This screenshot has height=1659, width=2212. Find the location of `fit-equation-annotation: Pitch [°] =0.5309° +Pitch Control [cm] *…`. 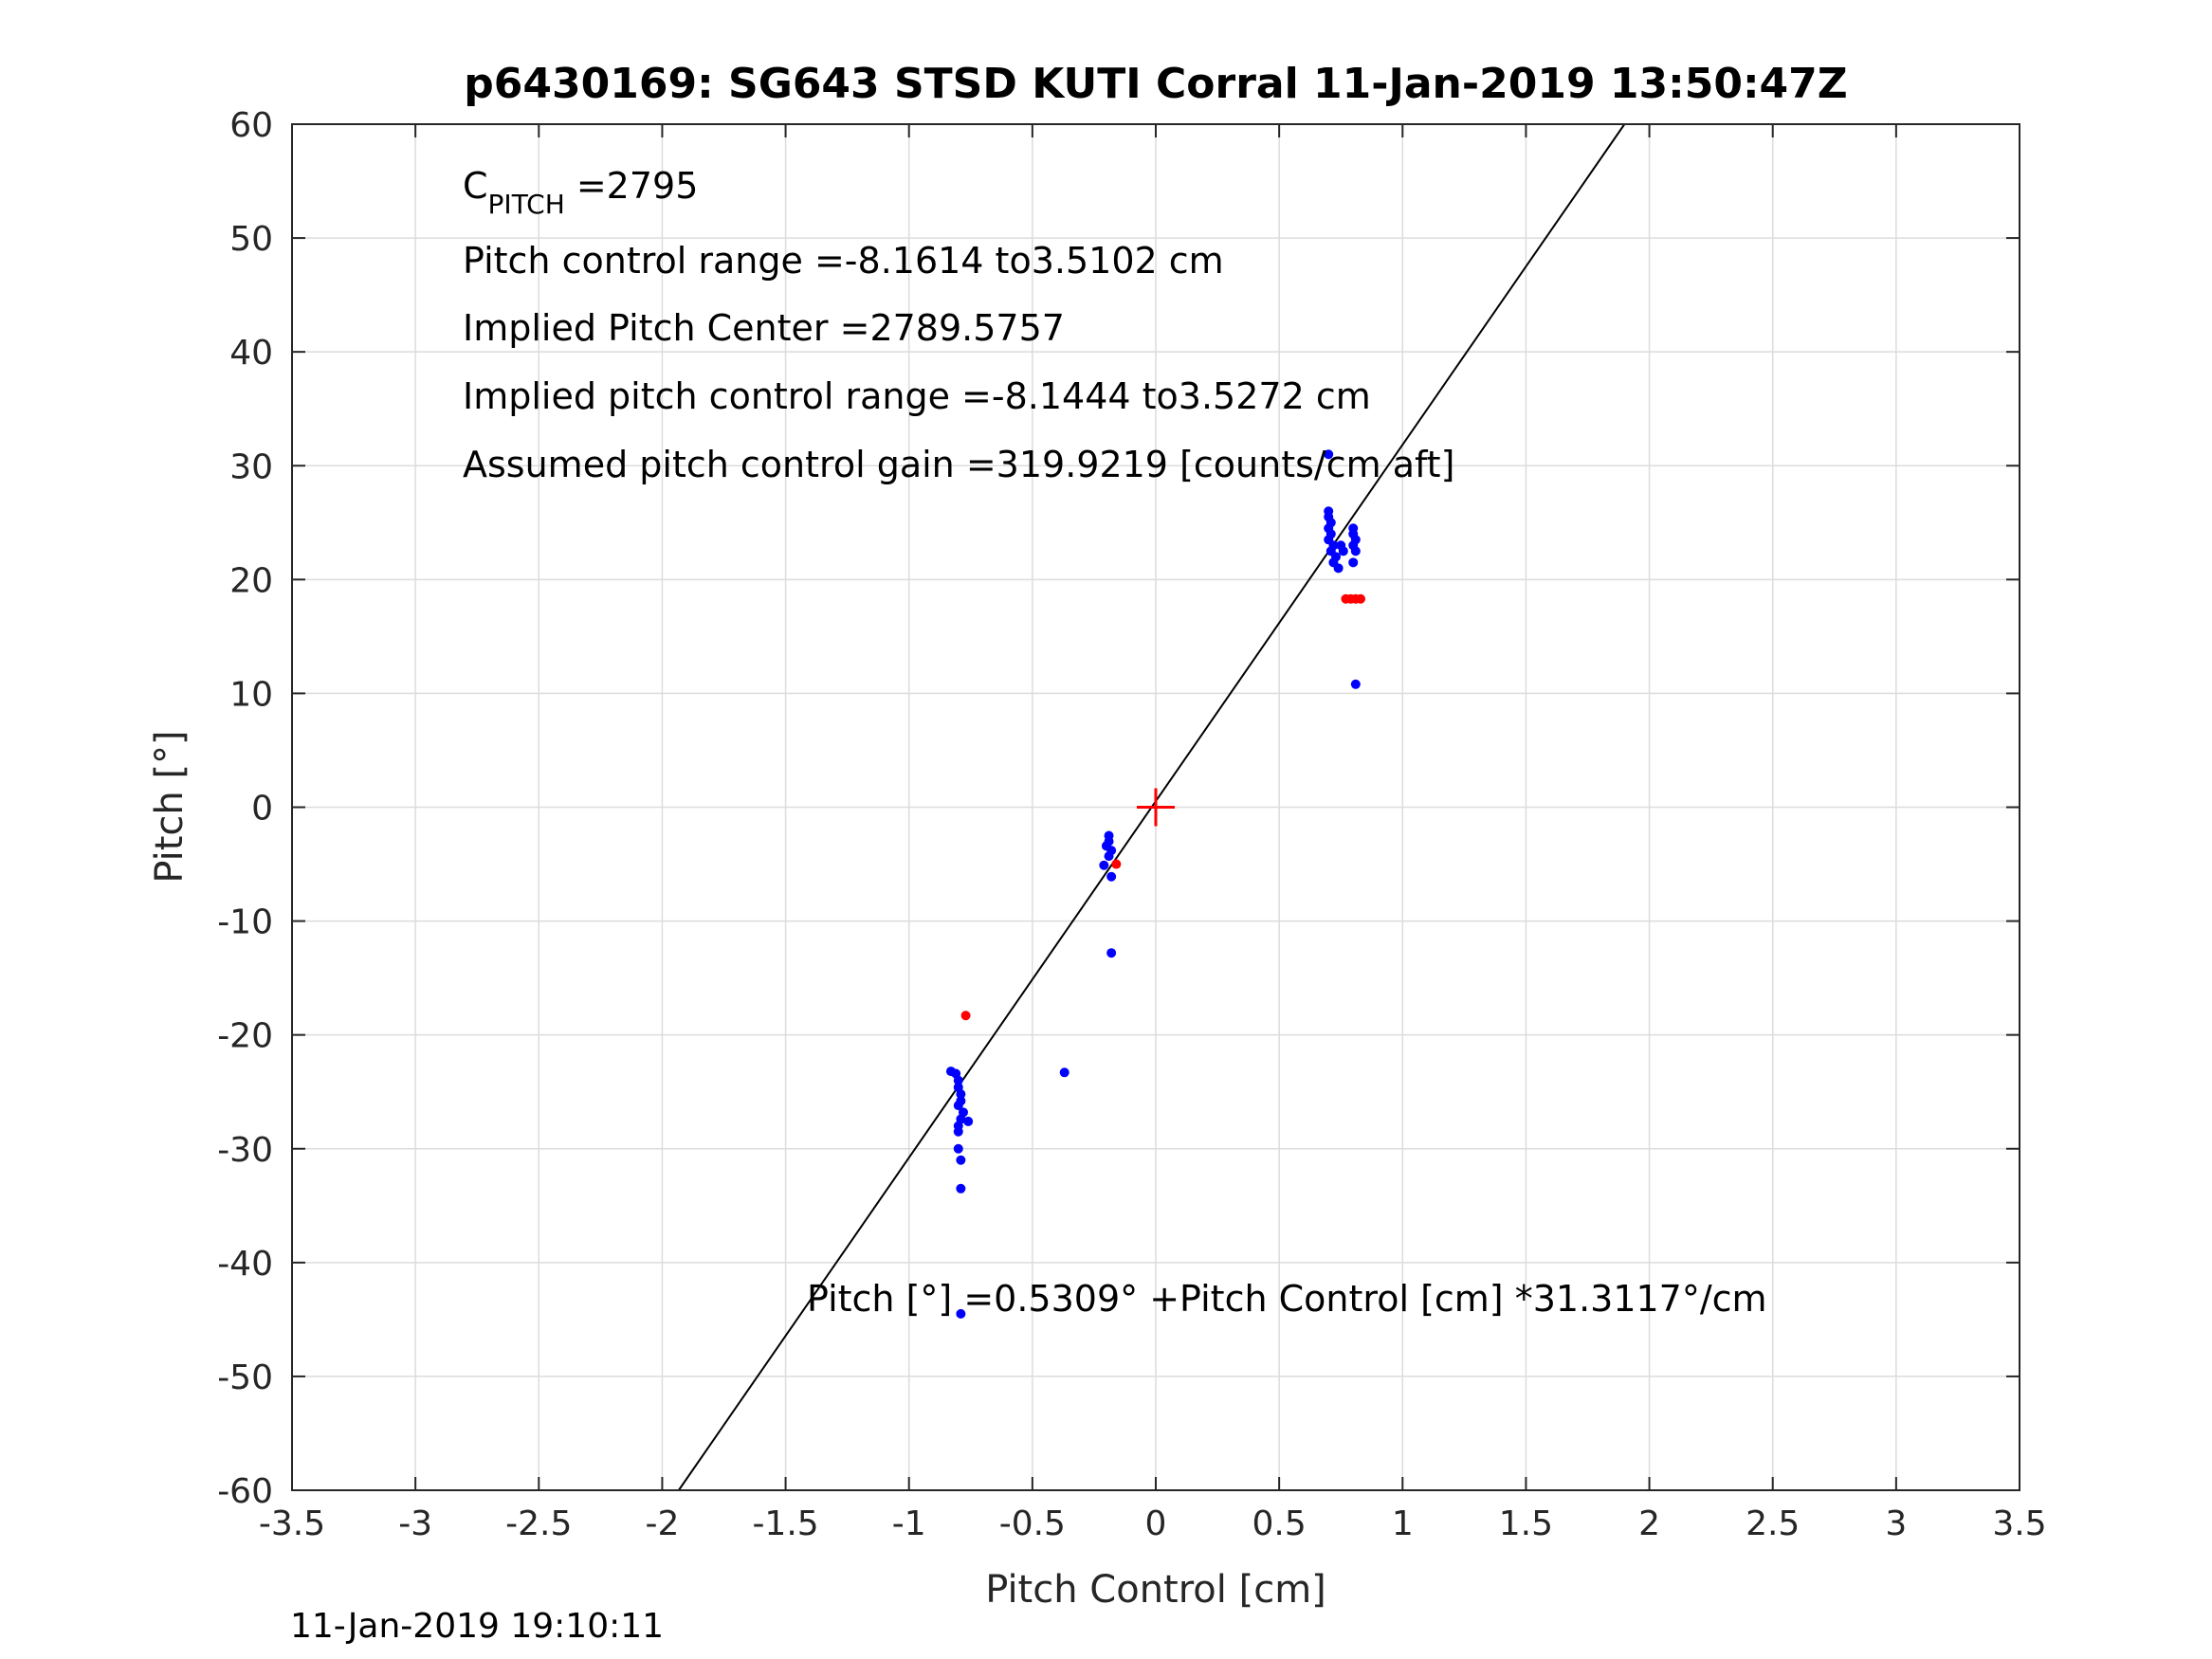

fit-equation-annotation: Pitch [°] =0.5309° +Pitch Control [cm] *… is located at coordinates (1287, 1299).